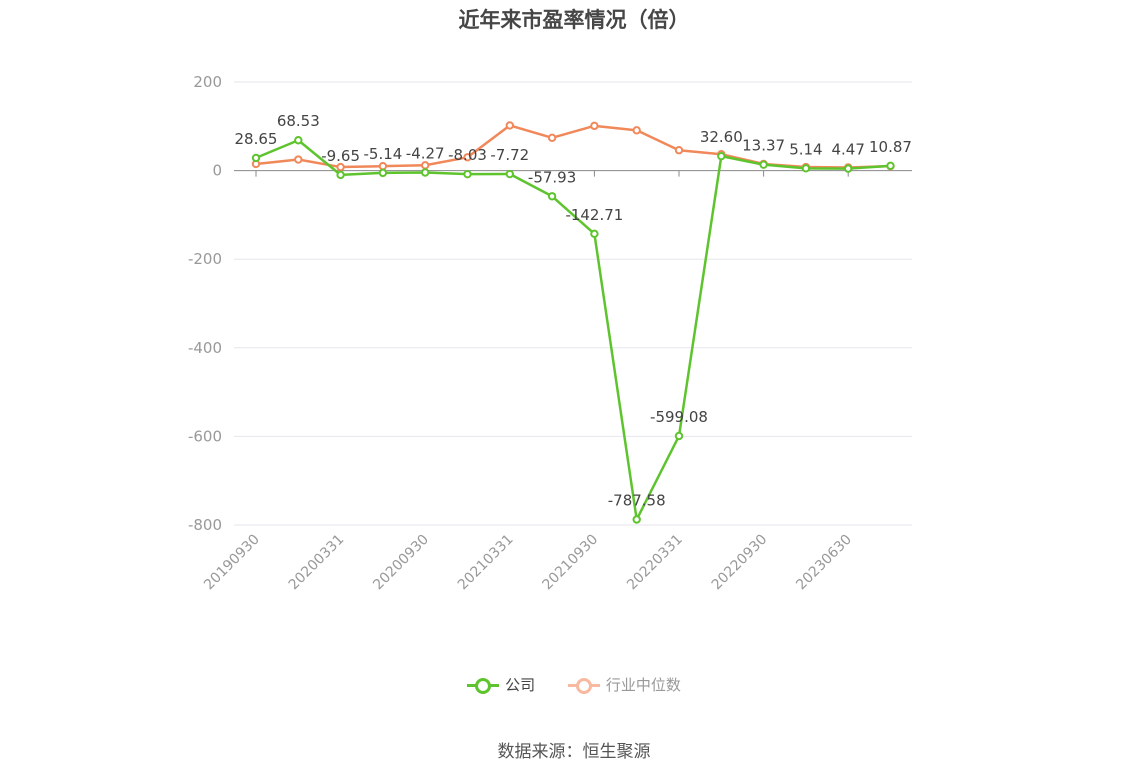 This screenshot has width=1148, height=776. What do you see at coordinates (763, 146) in the screenshot?
I see `data-label: 13.37` at bounding box center [763, 146].